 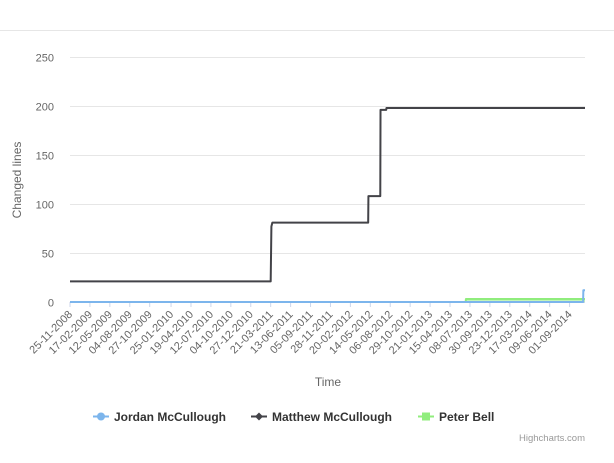 I want to click on y-tick-label: 50, so click(x=48, y=255).